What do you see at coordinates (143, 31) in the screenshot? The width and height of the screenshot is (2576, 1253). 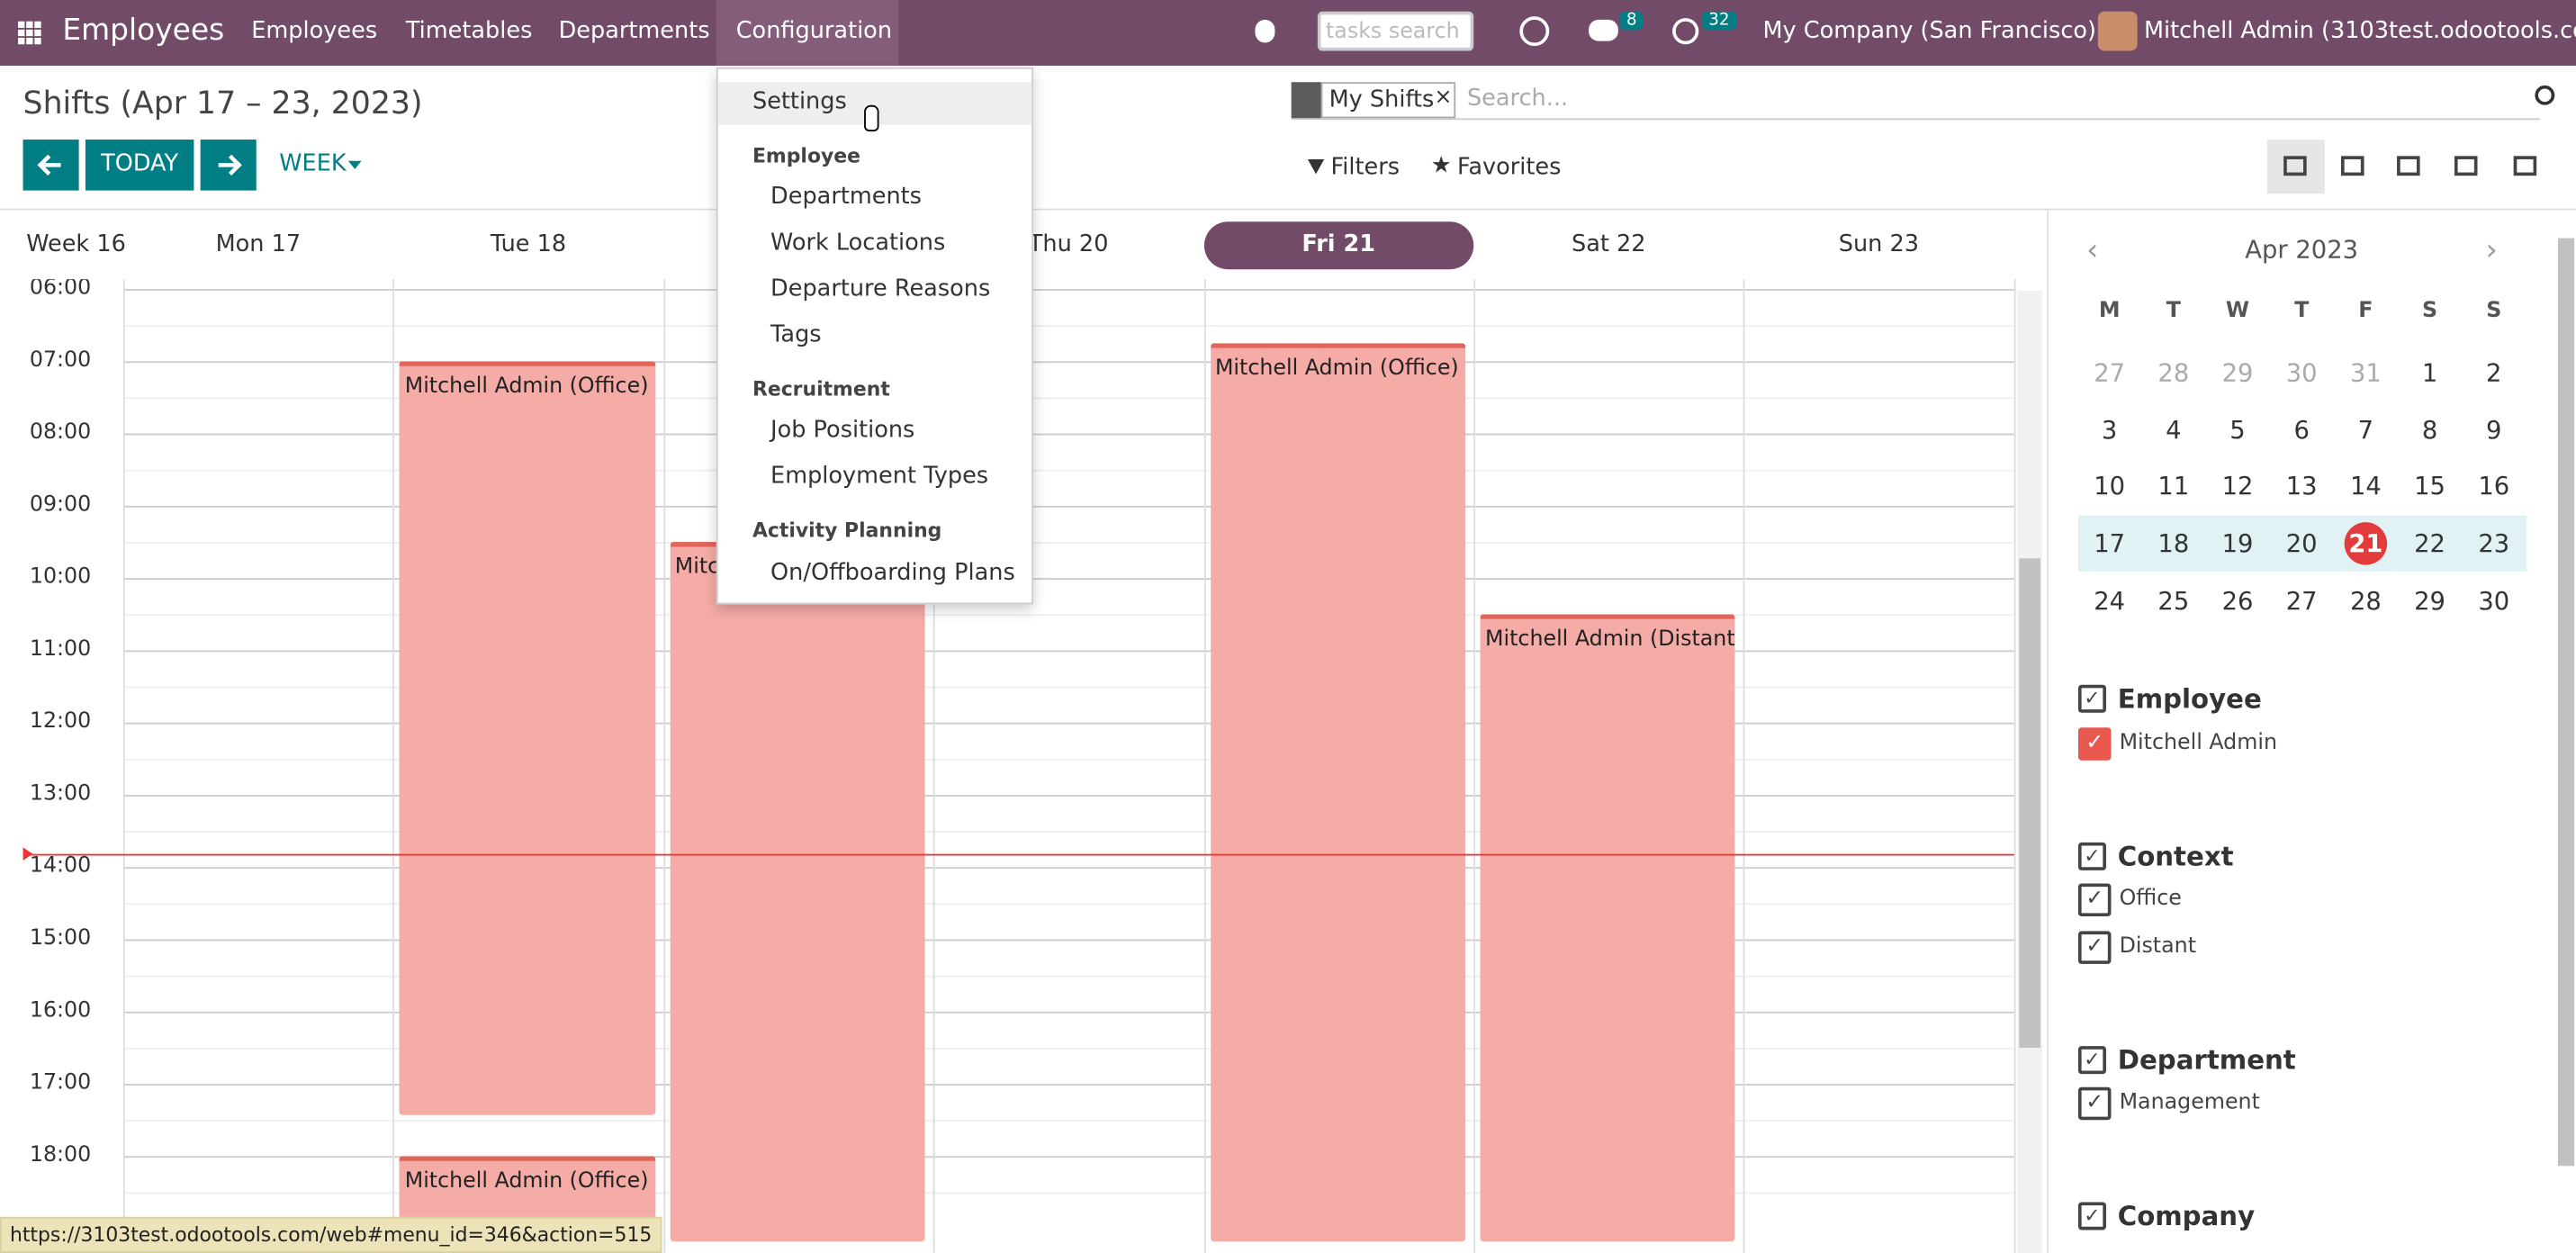 I see `app-name: Employees` at bounding box center [143, 31].